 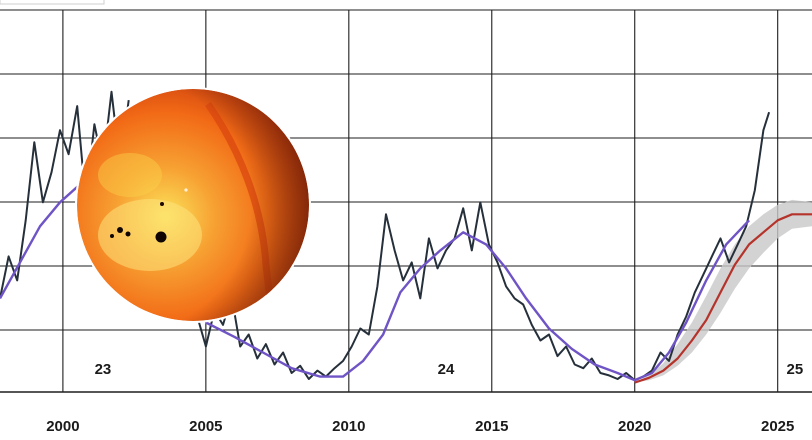 What do you see at coordinates (777, 426) in the screenshot?
I see `x-tick-label: 2025` at bounding box center [777, 426].